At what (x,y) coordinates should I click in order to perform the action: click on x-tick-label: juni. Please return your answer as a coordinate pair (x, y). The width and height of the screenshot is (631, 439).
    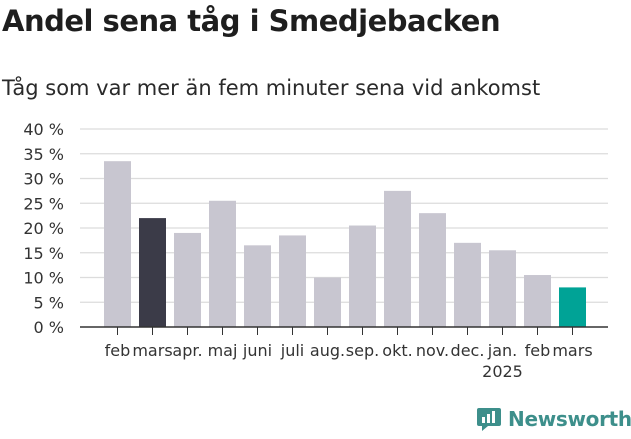
    Looking at the image, I should click on (257, 350).